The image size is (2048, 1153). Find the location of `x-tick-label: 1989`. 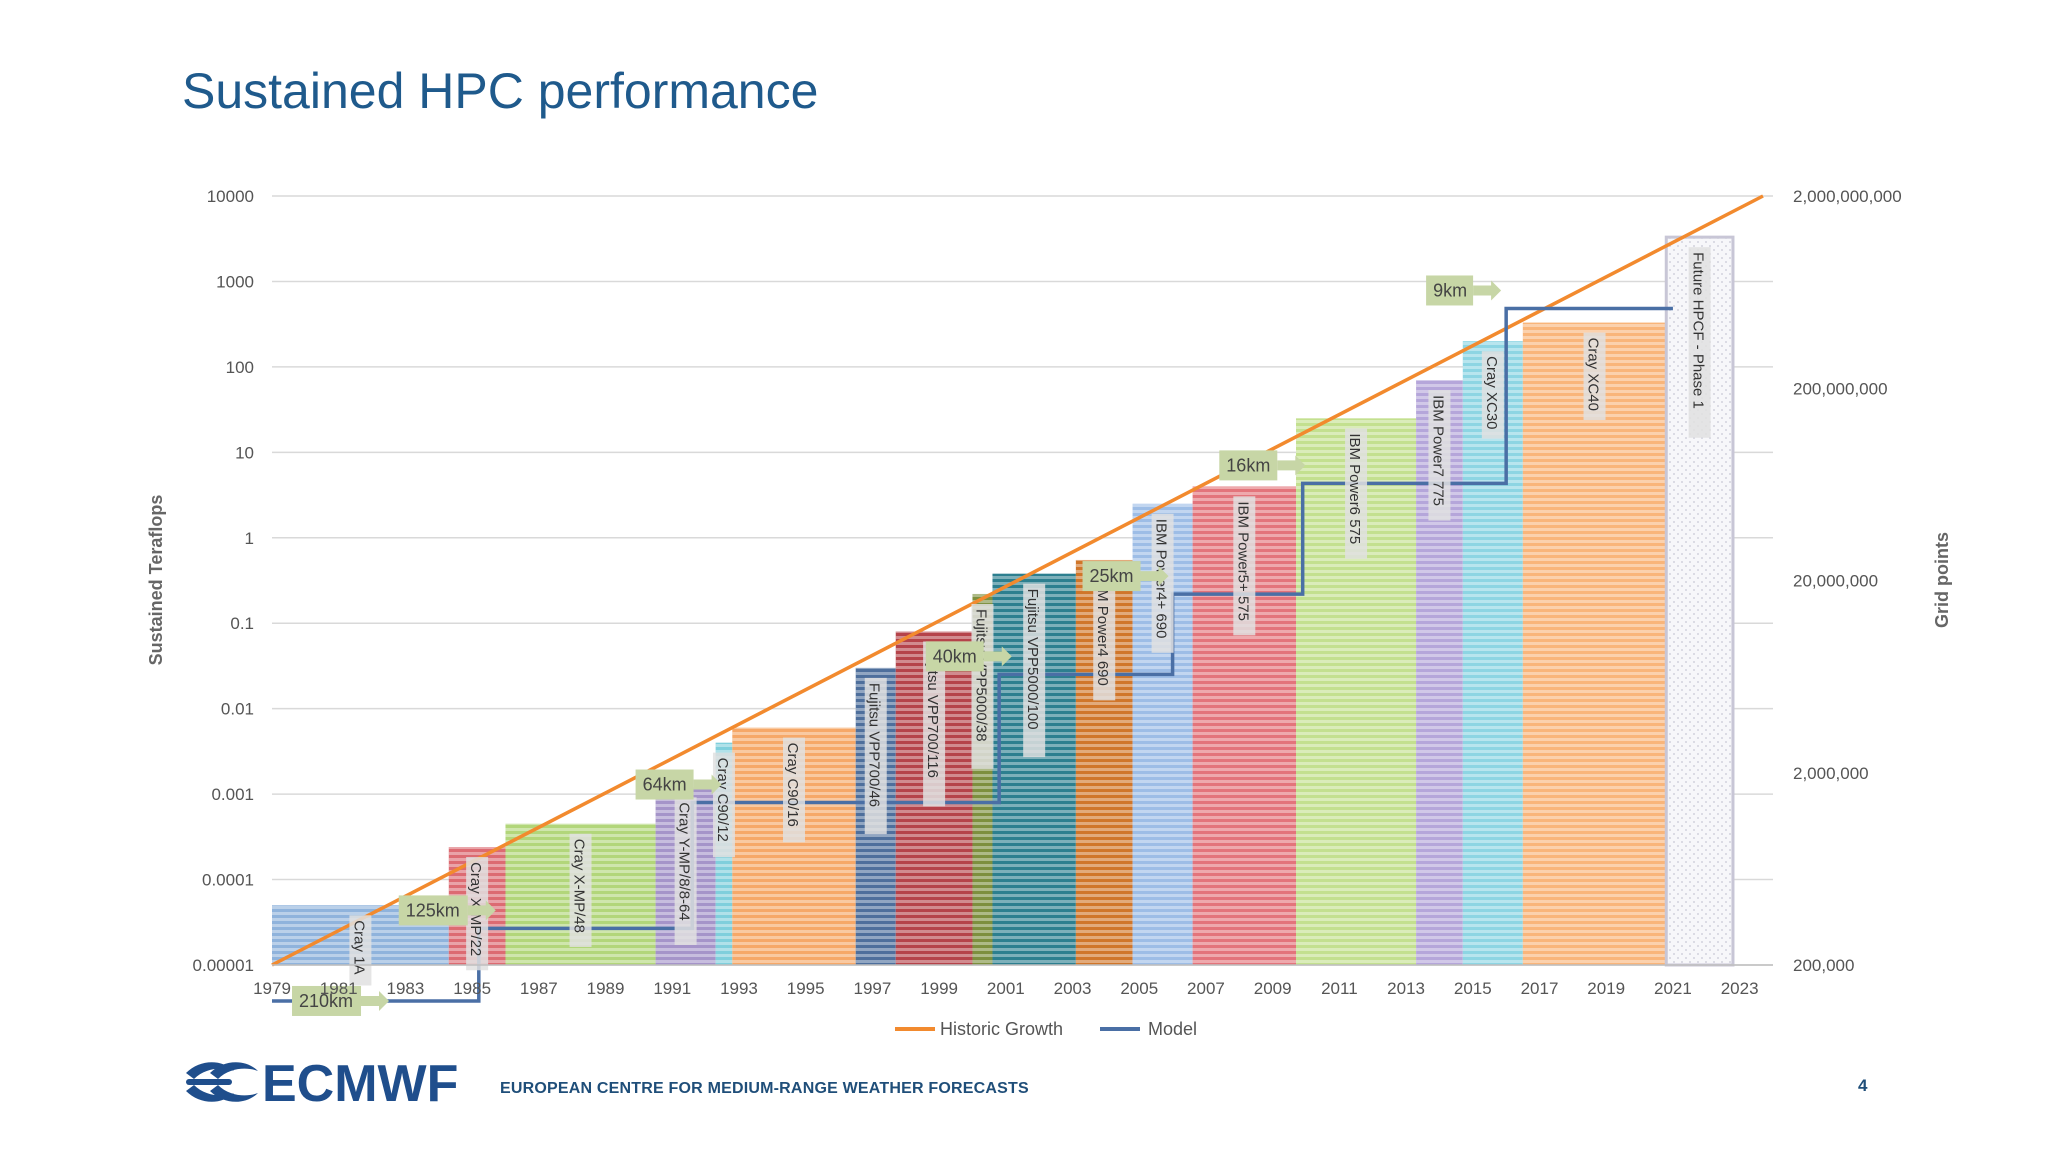

x-tick-label: 1989 is located at coordinates (606, 988).